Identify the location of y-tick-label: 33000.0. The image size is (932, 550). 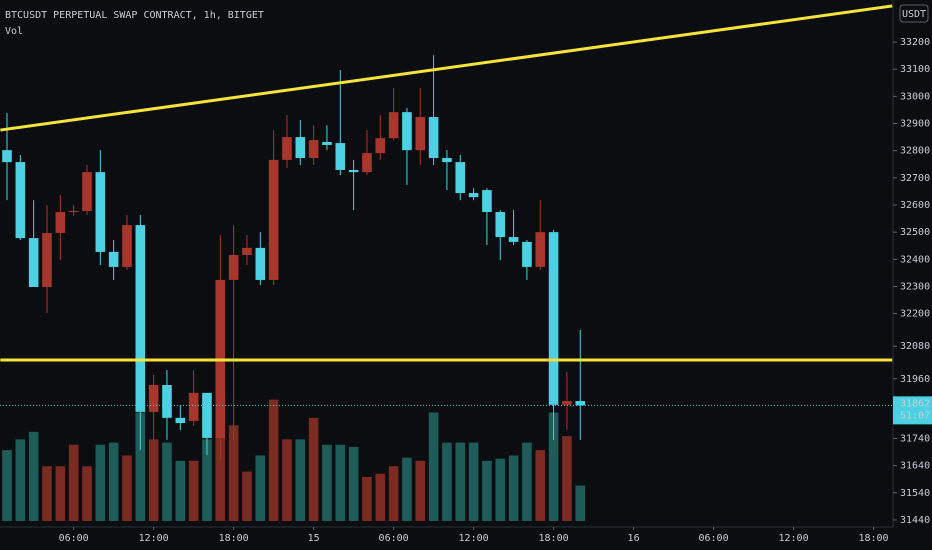
(916, 96).